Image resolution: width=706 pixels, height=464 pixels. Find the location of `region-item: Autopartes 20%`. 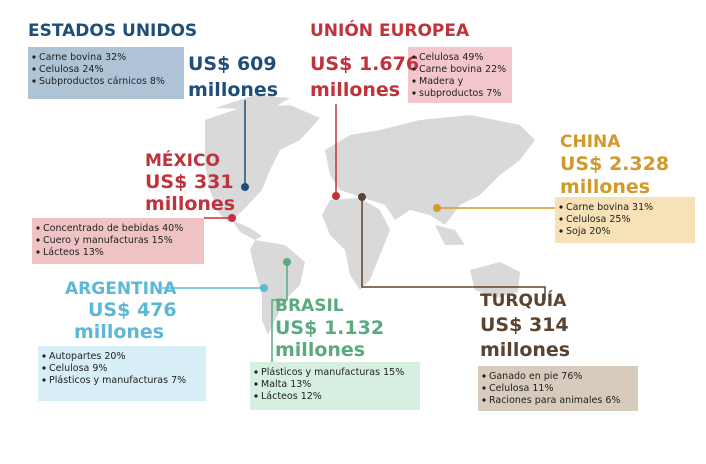

region-item: Autopartes 20% is located at coordinates (87, 356).